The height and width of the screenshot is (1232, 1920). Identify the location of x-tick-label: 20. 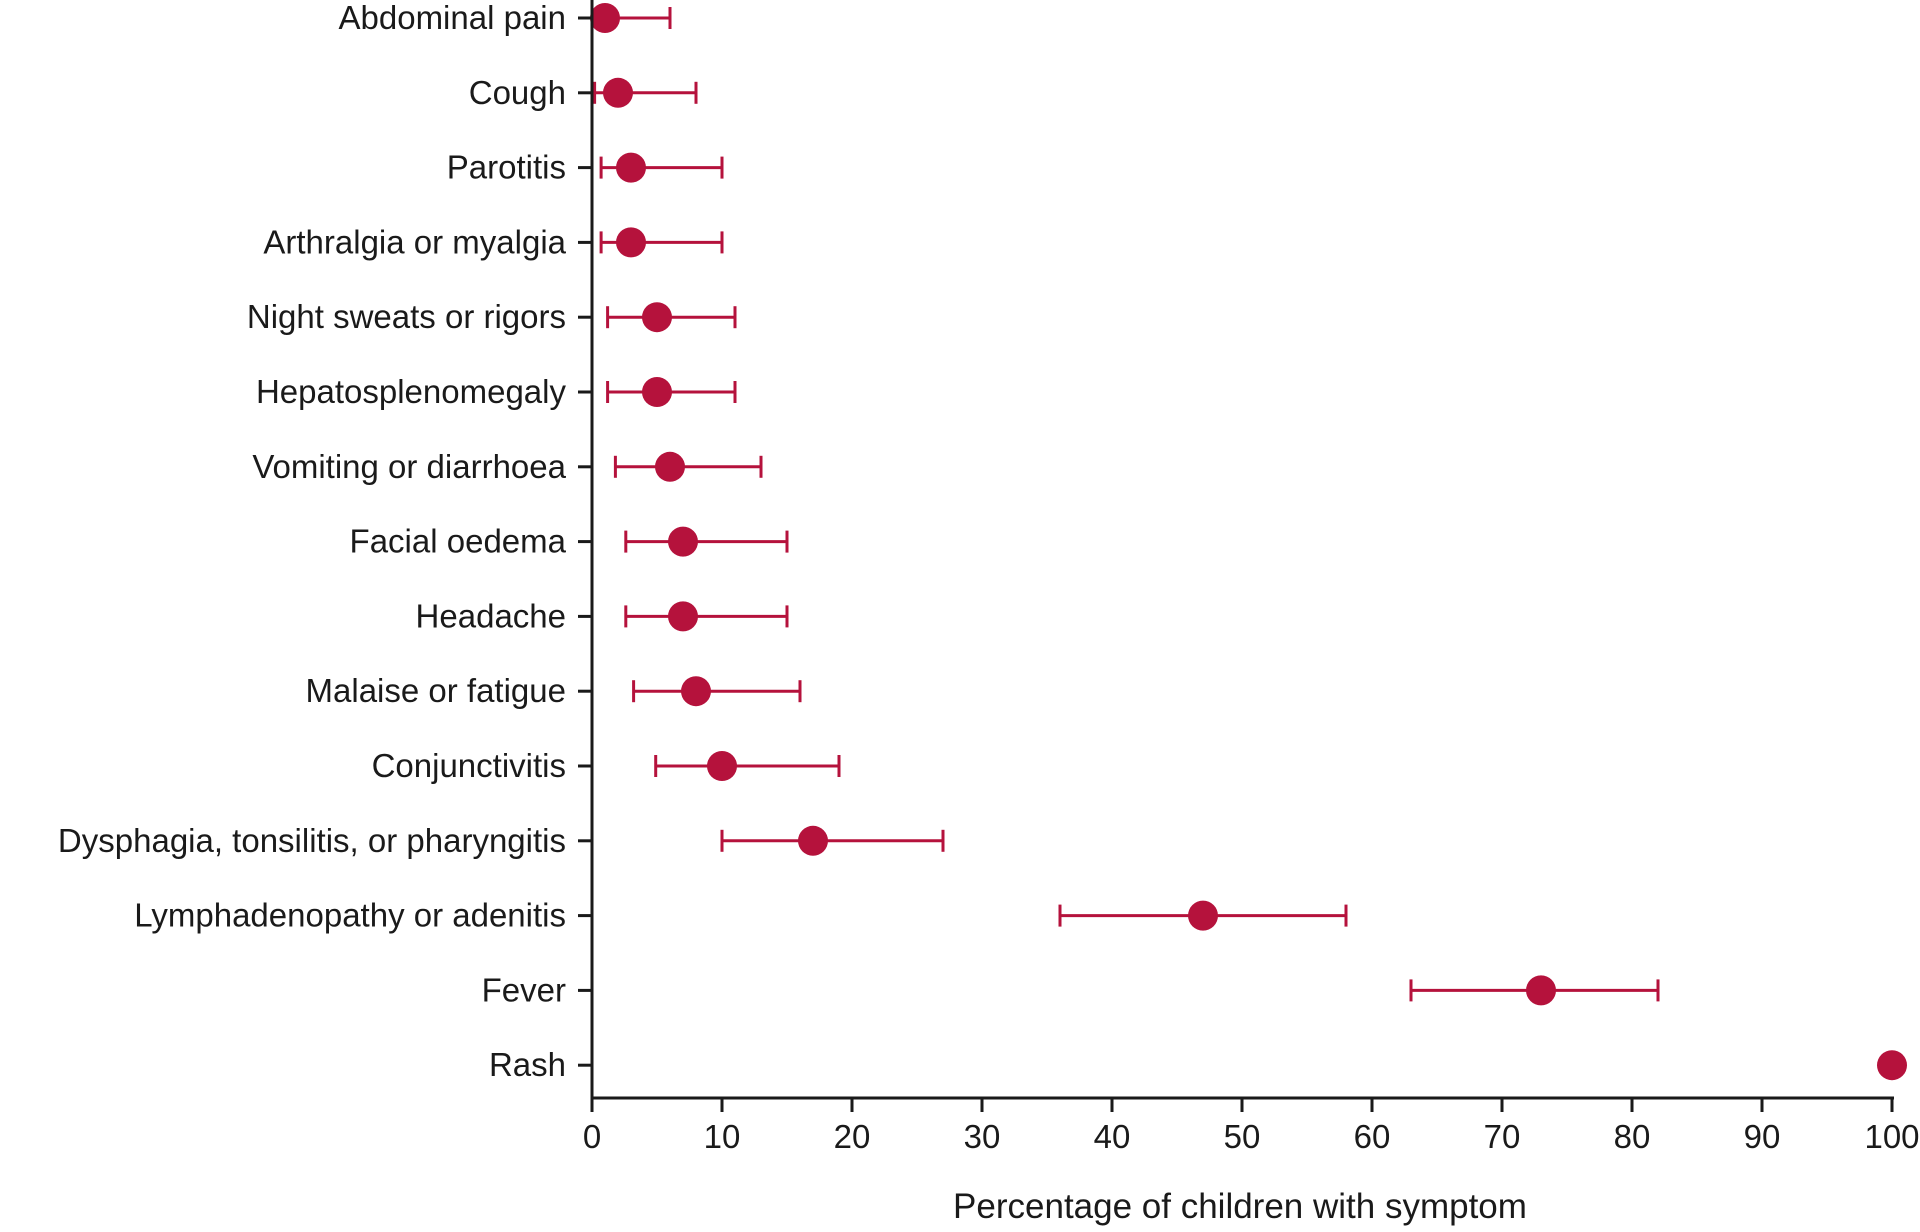
(852, 1136).